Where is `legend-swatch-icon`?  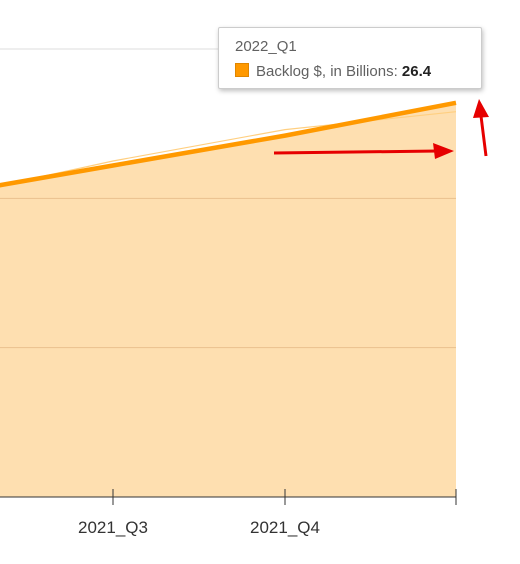
legend-swatch-icon is located at coordinates (242, 70).